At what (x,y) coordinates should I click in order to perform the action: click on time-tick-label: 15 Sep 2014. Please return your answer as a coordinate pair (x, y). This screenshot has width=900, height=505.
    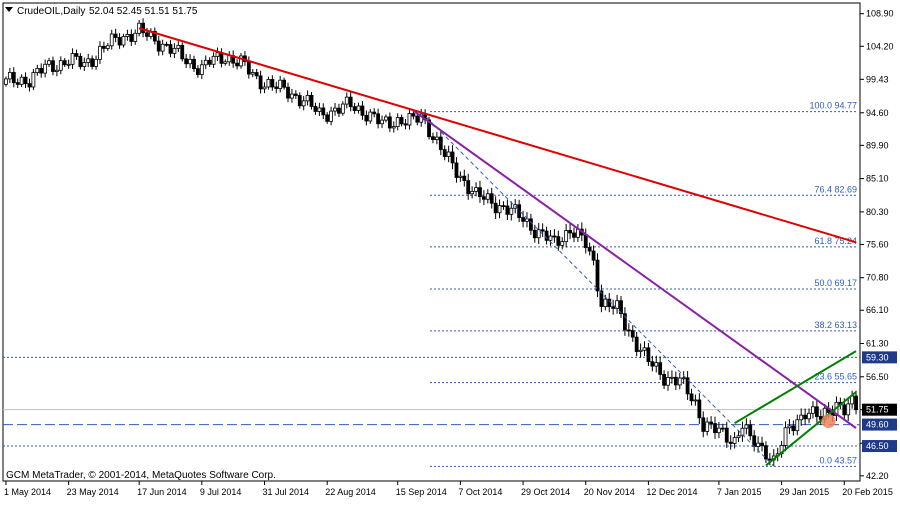
    Looking at the image, I should click on (421, 492).